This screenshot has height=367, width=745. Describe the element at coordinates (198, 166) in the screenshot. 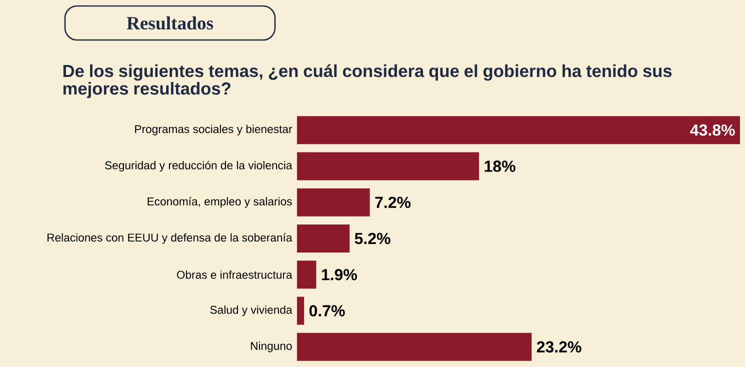

I see `y-tick-label: Seguridad y reducción de la violencia` at that location.